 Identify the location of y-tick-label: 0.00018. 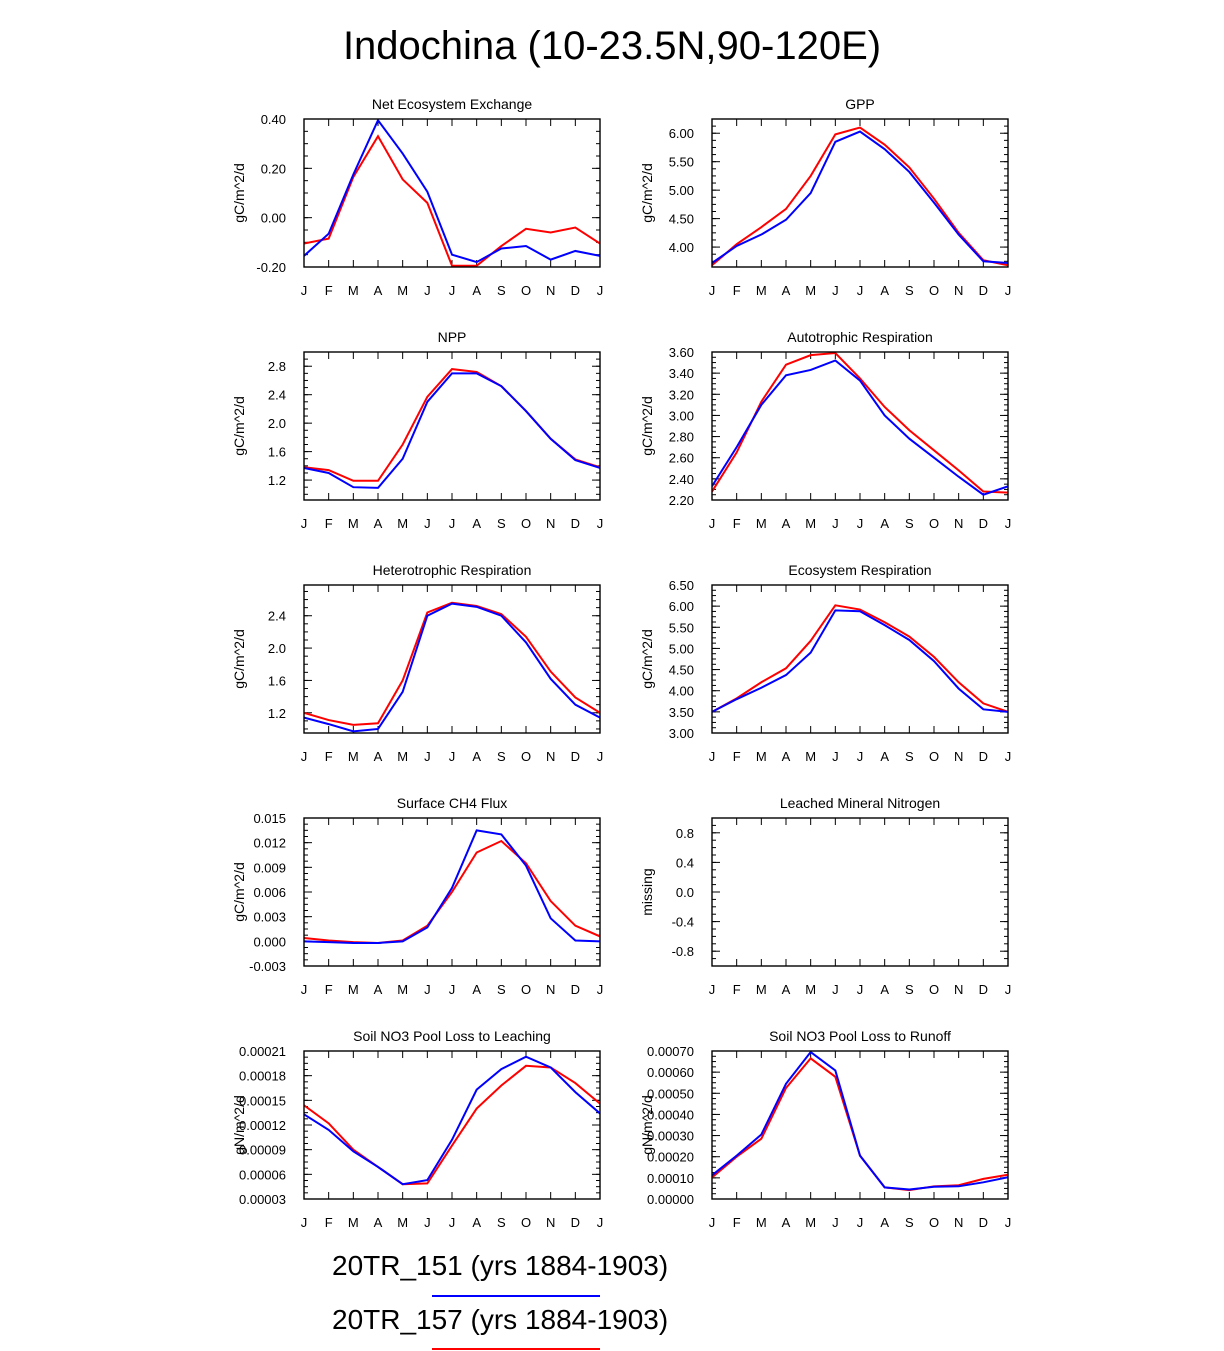
(262, 1076).